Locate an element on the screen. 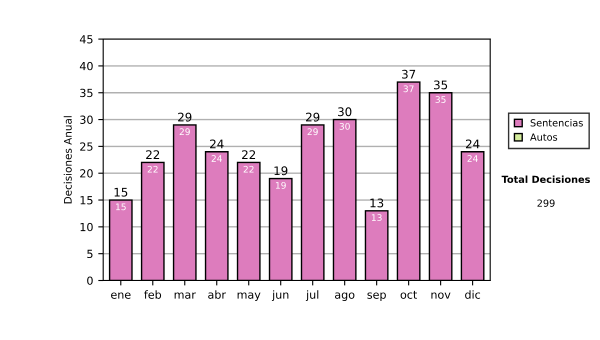 The height and width of the screenshot is (340, 600). data-label: 30 is located at coordinates (345, 126).